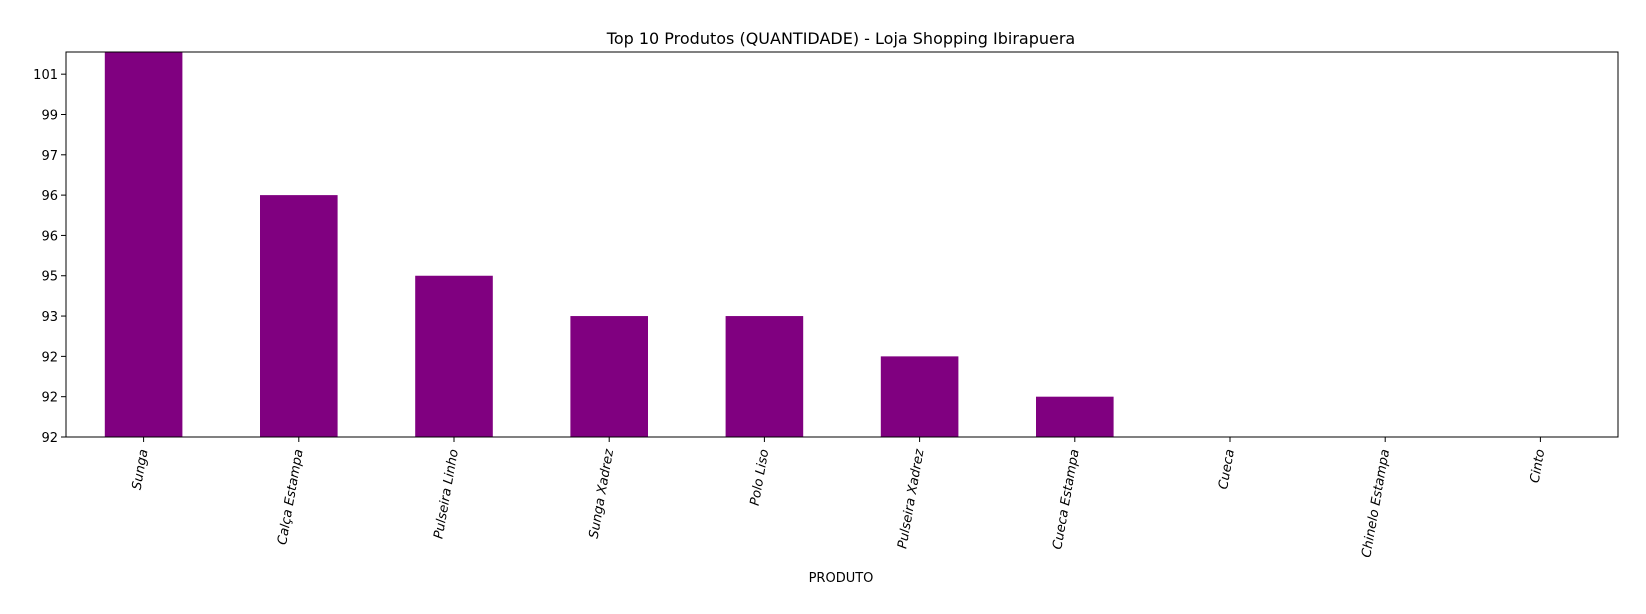 Image resolution: width=1646 pixels, height=614 pixels. I want to click on x-tick-label: Cueca Estampa, so click(1066, 499).